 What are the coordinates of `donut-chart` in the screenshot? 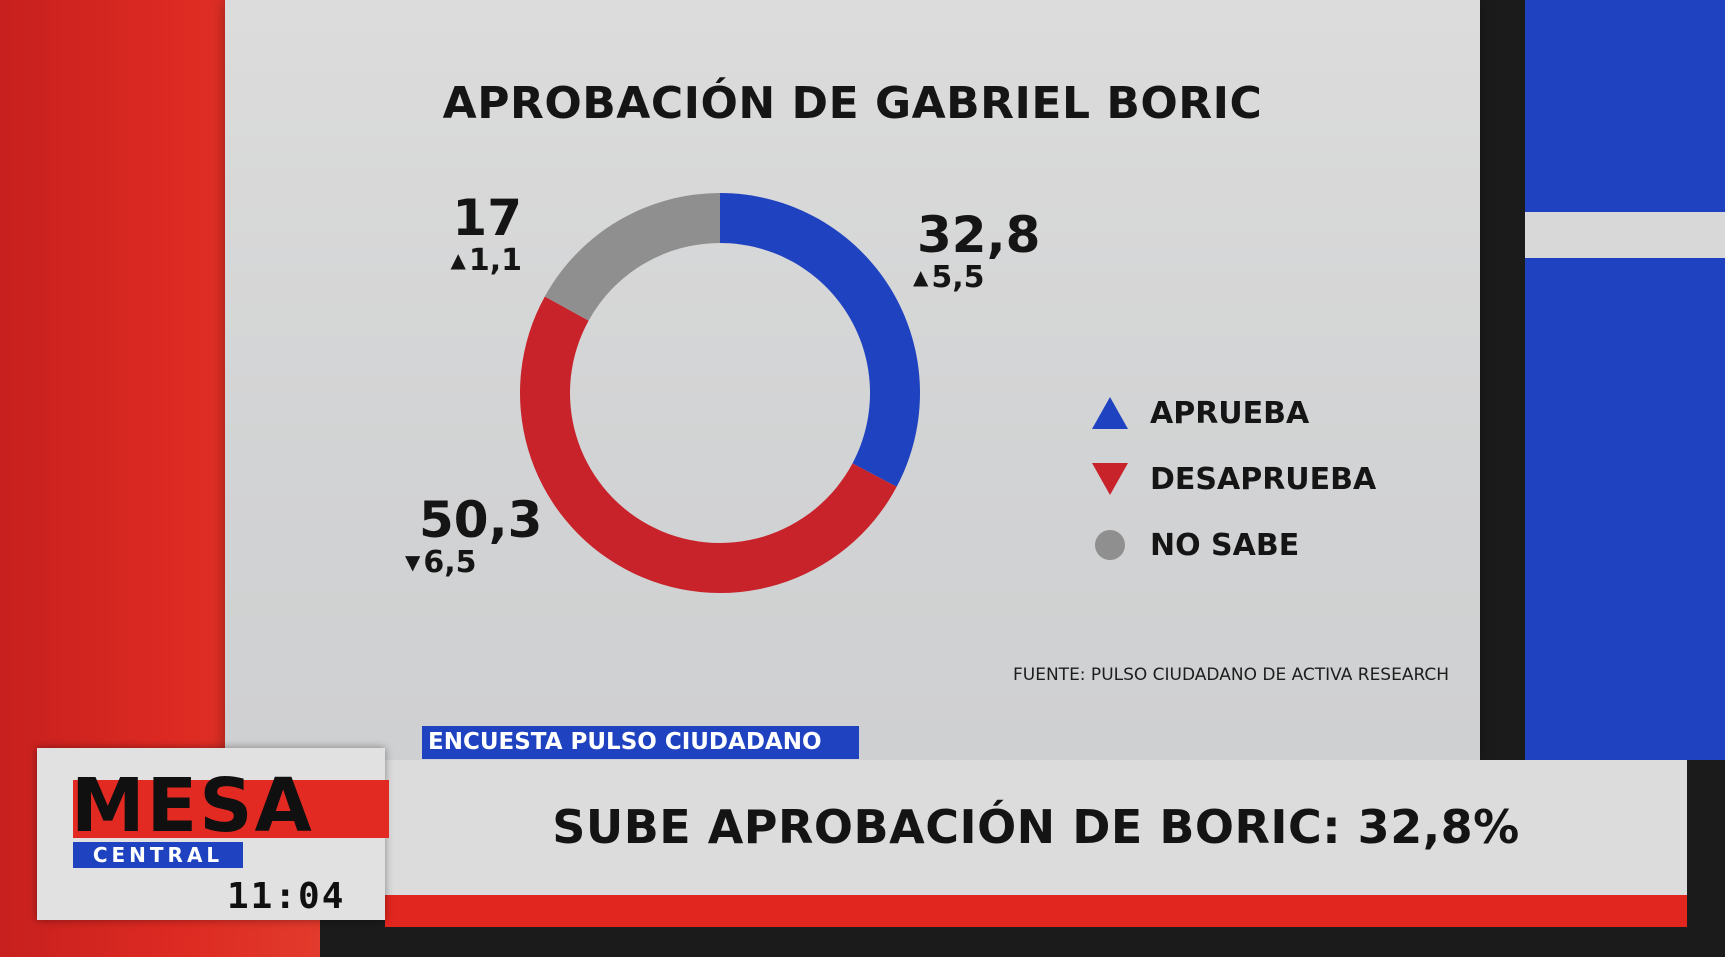 It's located at (719, 393).